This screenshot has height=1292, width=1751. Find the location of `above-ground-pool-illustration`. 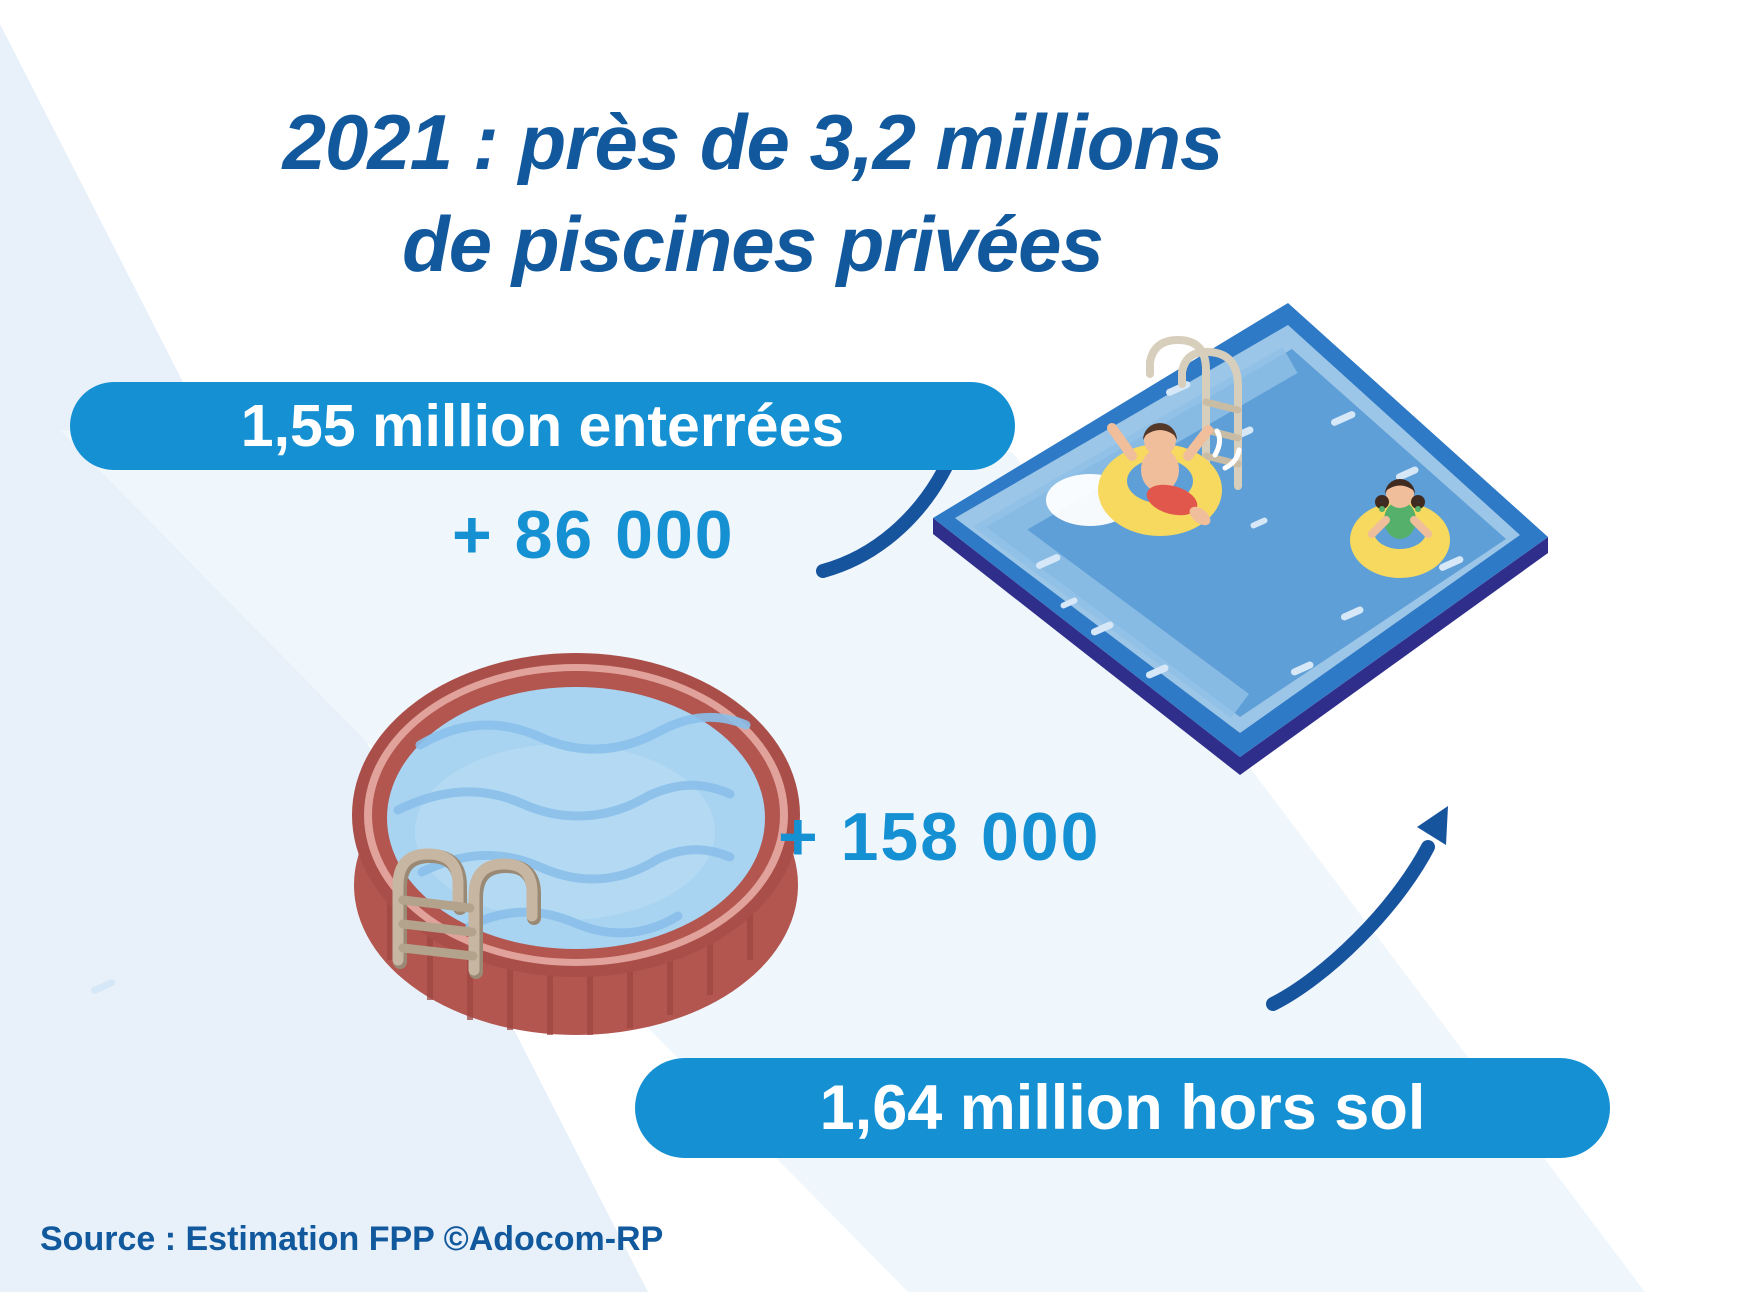

above-ground-pool-illustration is located at coordinates (576, 844).